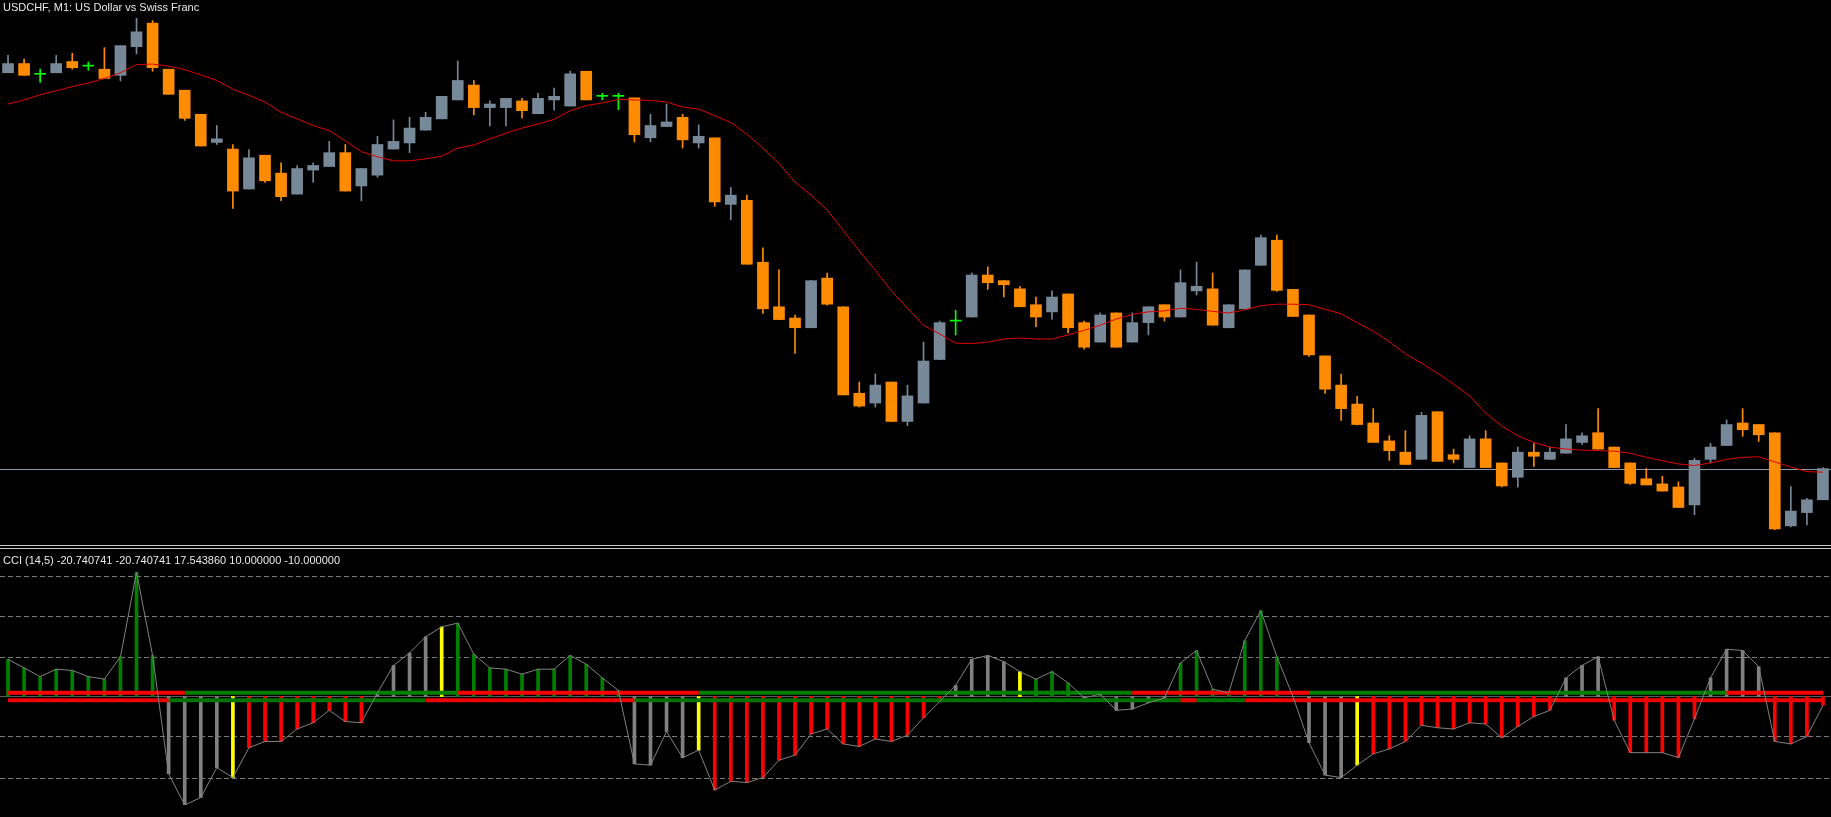 The height and width of the screenshot is (817, 1831). Describe the element at coordinates (171, 560) in the screenshot. I see `chart-title: CCI (14,5) -20.740741 -20.740741 17.543860 10.000000 -10.000000` at that location.